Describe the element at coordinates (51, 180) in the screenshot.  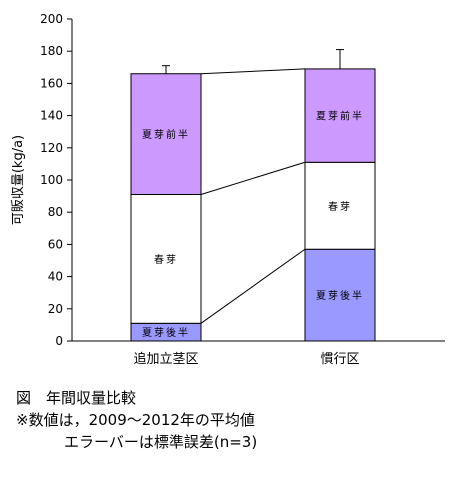
I see `y-tick-label: 100` at that location.